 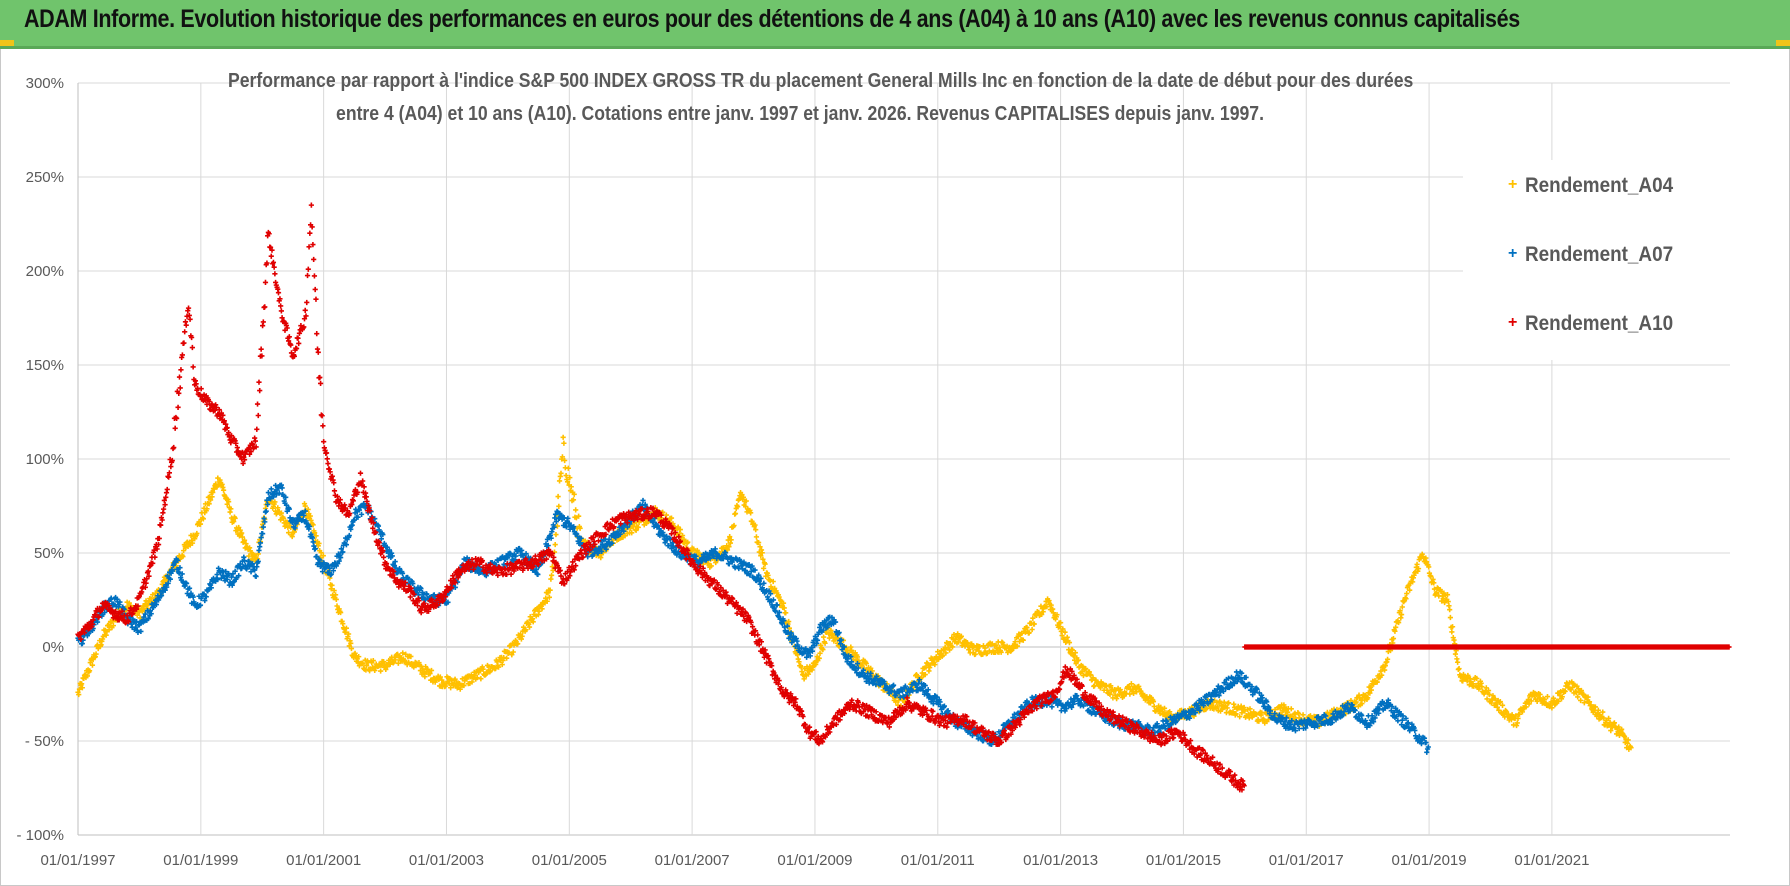 I want to click on x-tick-label: 01/01/2009, so click(x=814, y=860).